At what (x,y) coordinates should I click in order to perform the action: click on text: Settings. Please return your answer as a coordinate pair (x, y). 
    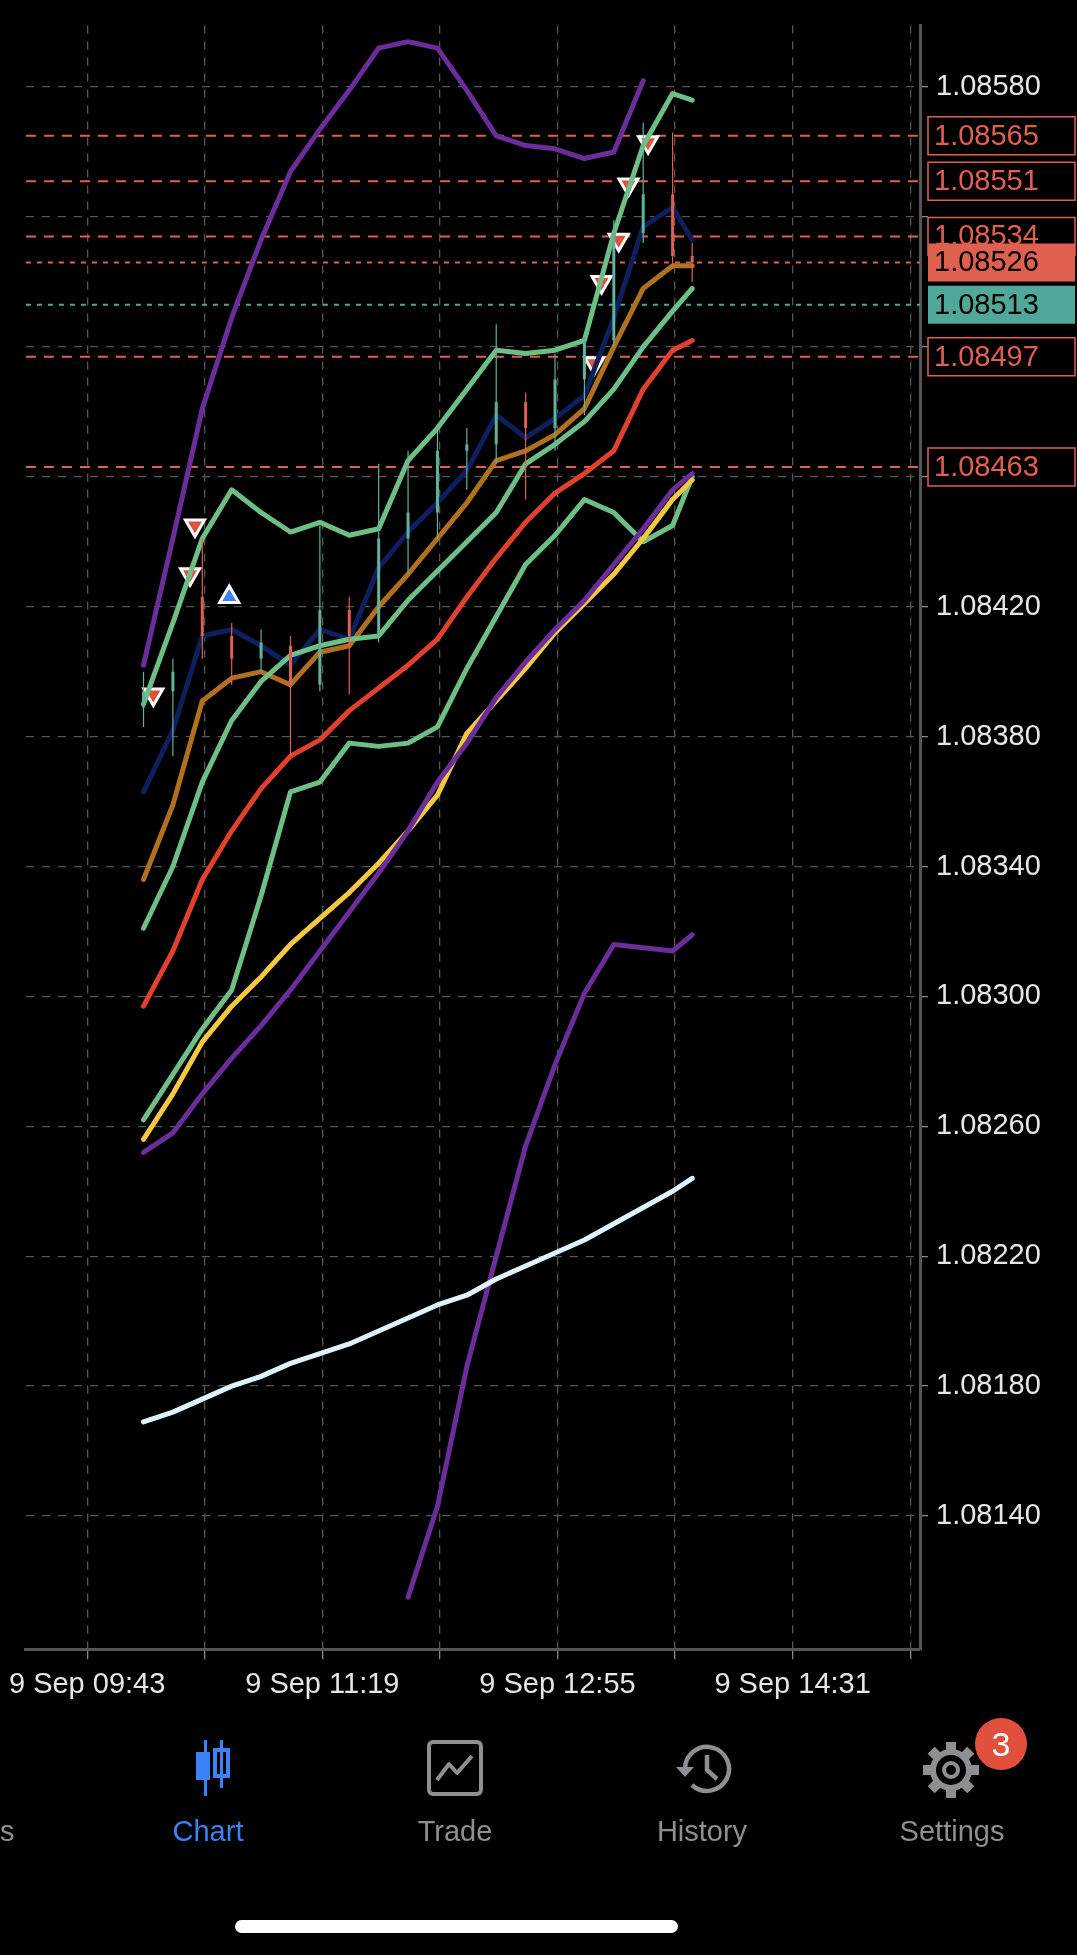
    Looking at the image, I should click on (952, 1831).